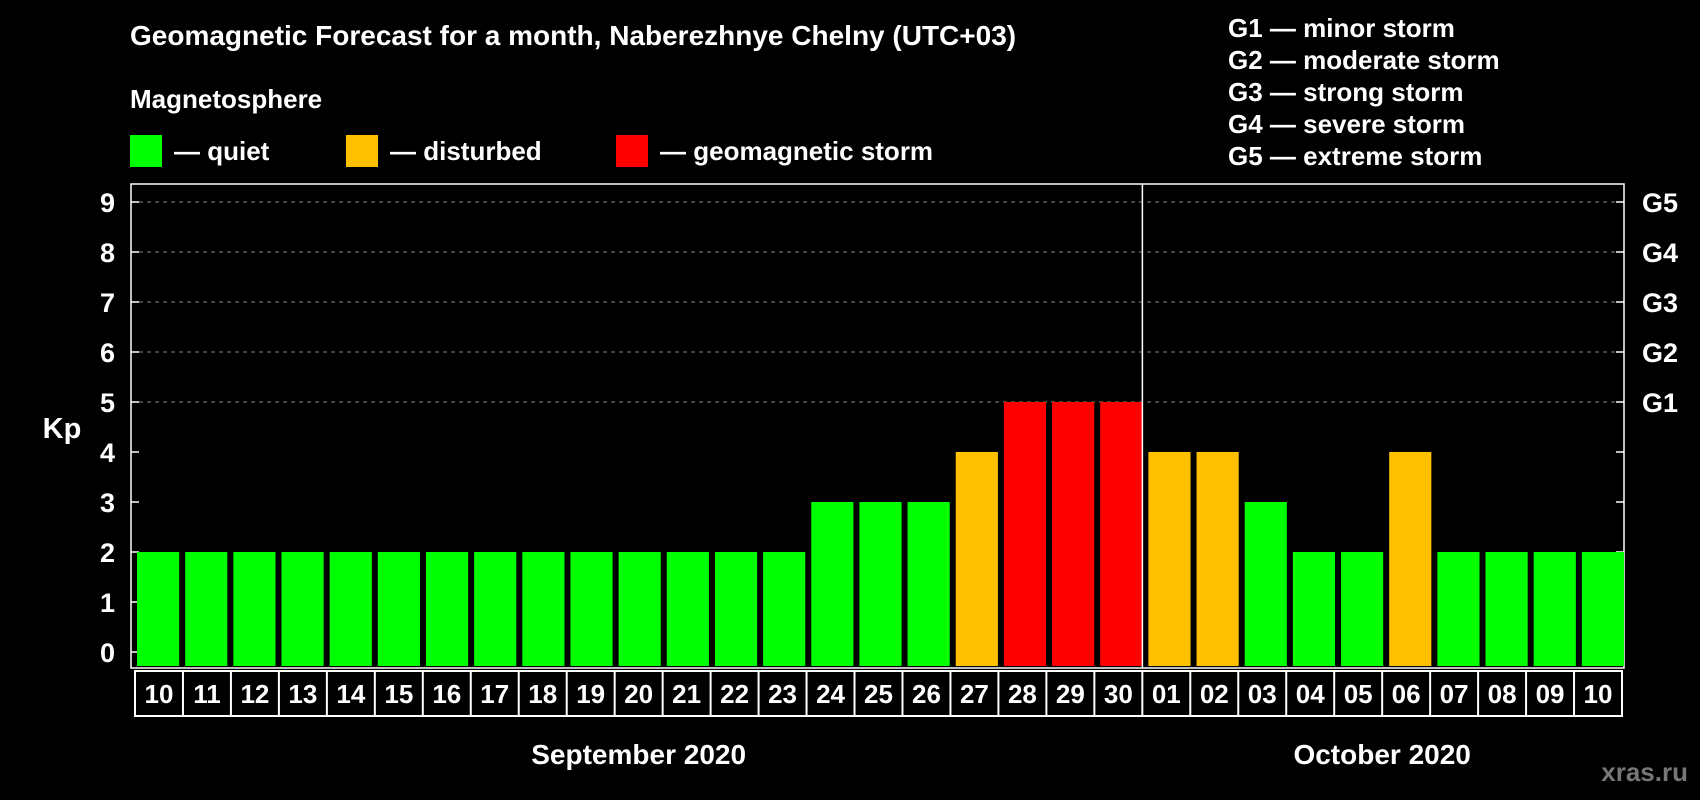 Image resolution: width=1700 pixels, height=800 pixels. I want to click on x-tick-label: 12, so click(254, 694).